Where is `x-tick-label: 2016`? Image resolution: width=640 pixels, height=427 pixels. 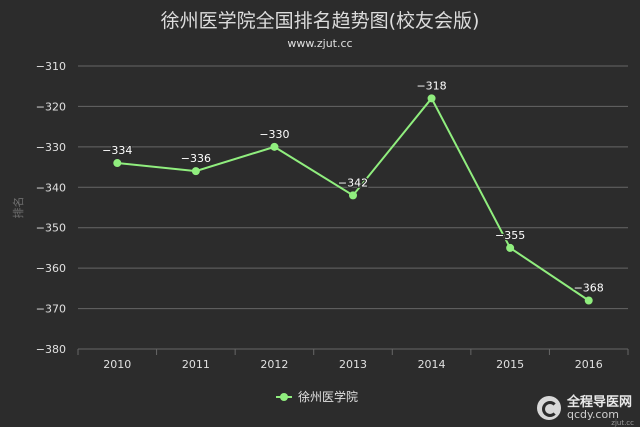 x-tick-label: 2016 is located at coordinates (589, 364).